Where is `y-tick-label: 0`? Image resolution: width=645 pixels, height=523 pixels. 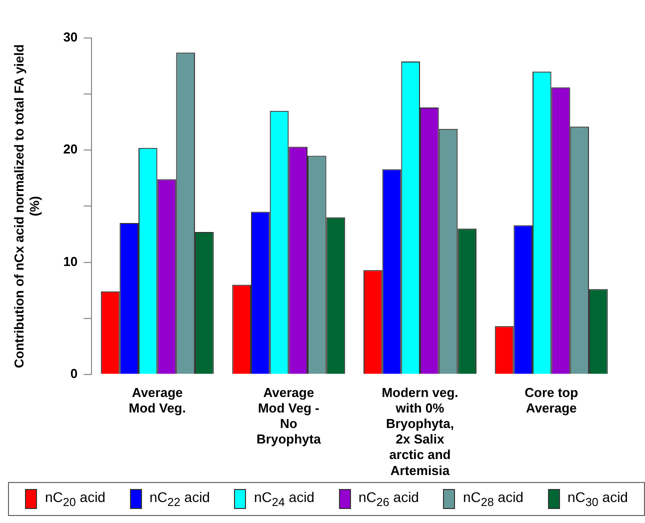 y-tick-label: 0 is located at coordinates (74, 373).